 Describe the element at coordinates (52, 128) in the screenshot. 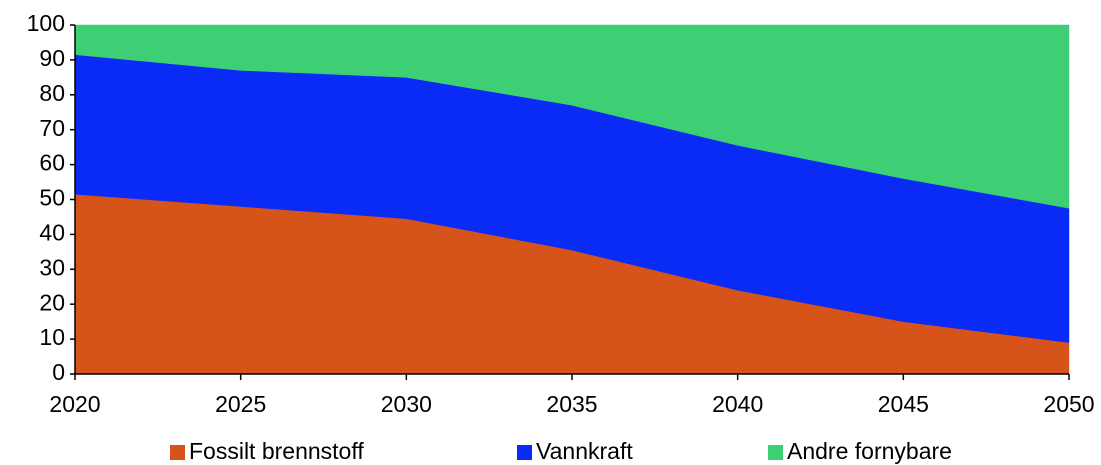

I see `y-tick-label: 70` at that location.